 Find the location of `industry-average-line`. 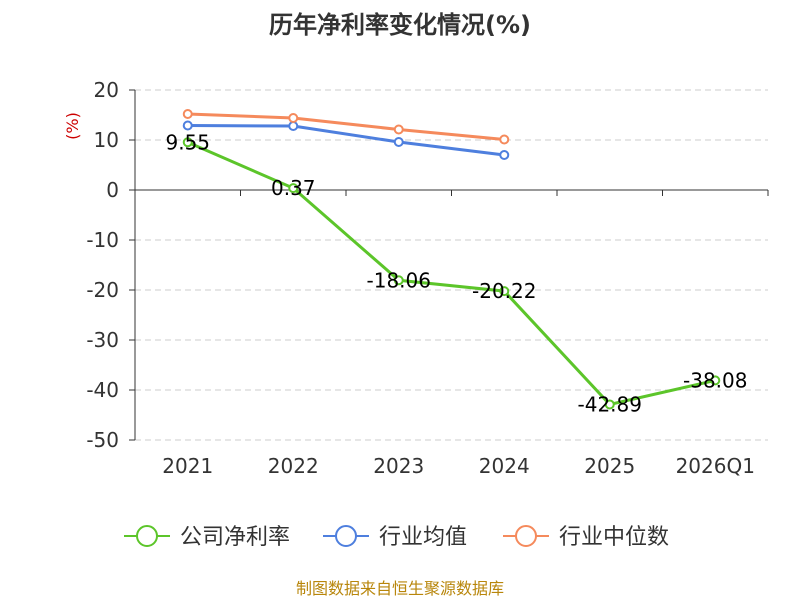

industry-average-line is located at coordinates (346, 140).